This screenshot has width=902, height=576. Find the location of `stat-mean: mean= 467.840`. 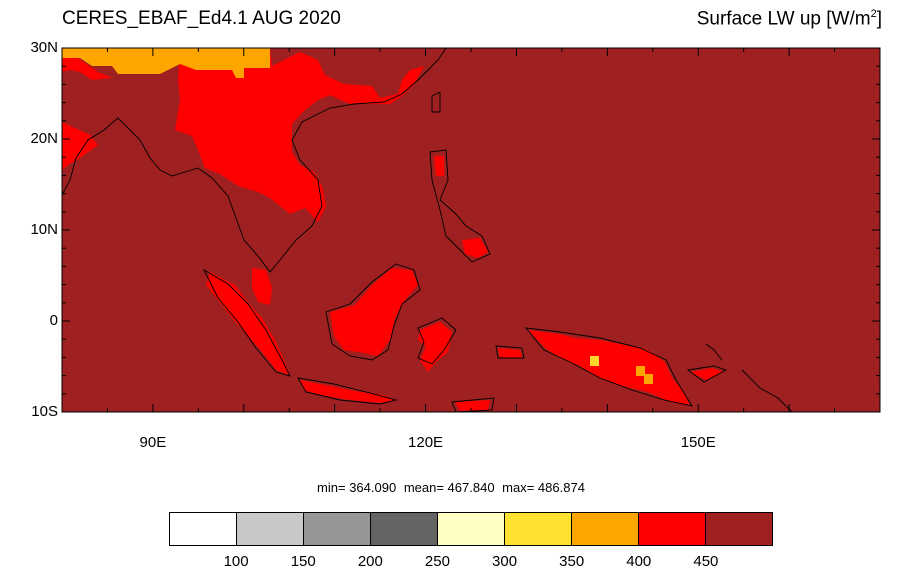

stat-mean: mean= 467.840 is located at coordinates (449, 487).